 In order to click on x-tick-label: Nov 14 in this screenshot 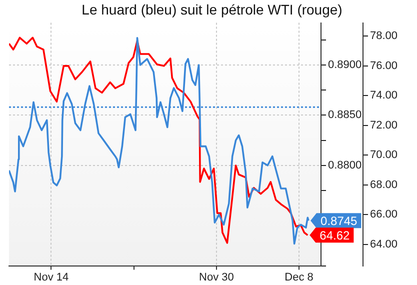, I will do `click(51, 277)`.